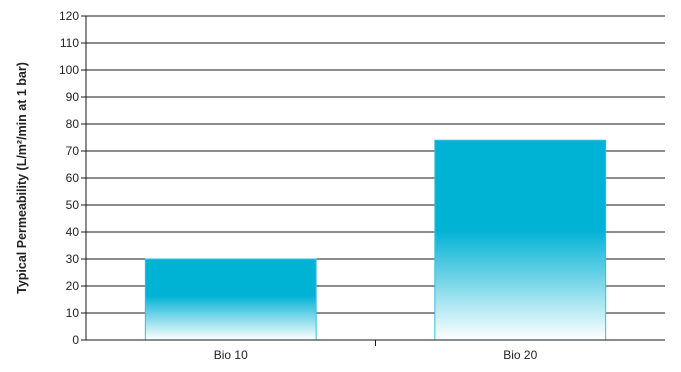 This screenshot has width=681, height=372. I want to click on y-tick-label-50: 50, so click(73, 205).